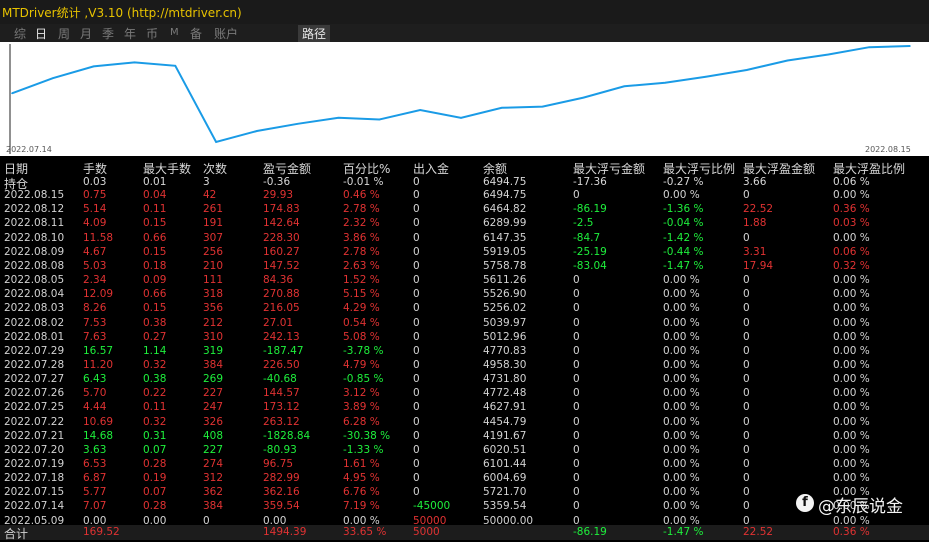 This screenshot has height=542, width=929. Describe the element at coordinates (583, 223) in the screenshot. I see `cell-max-float-loss: -2.5` at that location.